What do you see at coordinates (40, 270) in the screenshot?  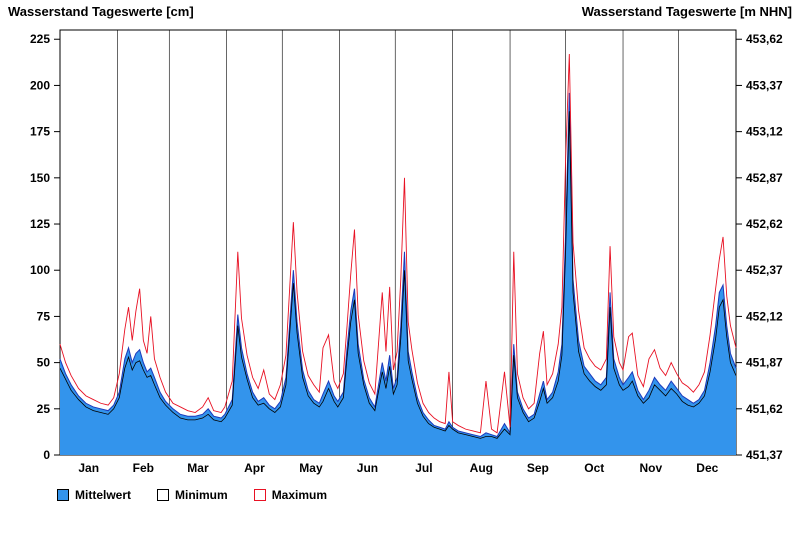 I see `svg-text: 100` at bounding box center [40, 270].